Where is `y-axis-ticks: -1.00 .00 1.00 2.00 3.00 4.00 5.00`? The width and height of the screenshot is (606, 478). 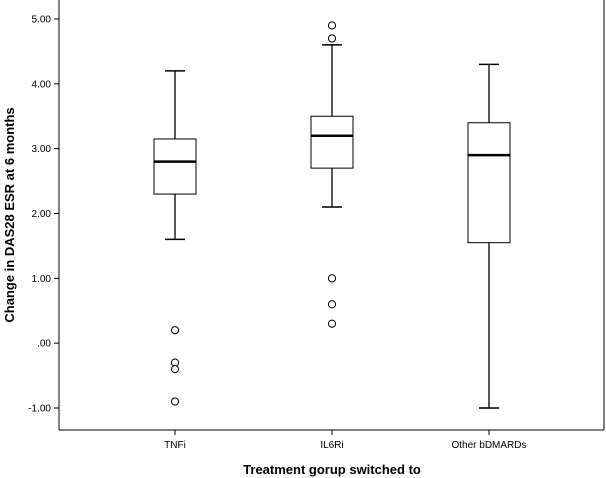 y-axis-ticks: -1.00 .00 1.00 2.00 3.00 4.00 5.00 is located at coordinates (43, 215).